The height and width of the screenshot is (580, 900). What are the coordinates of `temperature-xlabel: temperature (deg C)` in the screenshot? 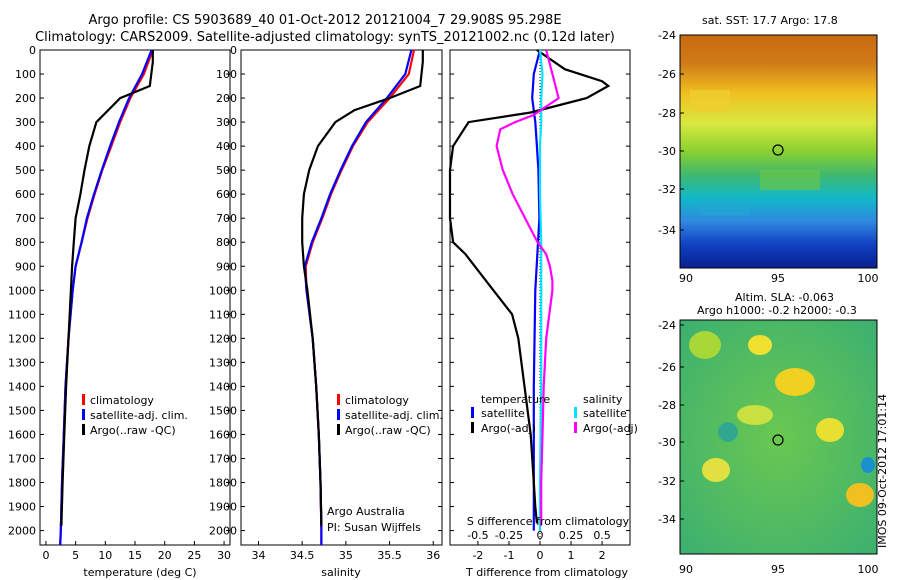 It's located at (139, 572).